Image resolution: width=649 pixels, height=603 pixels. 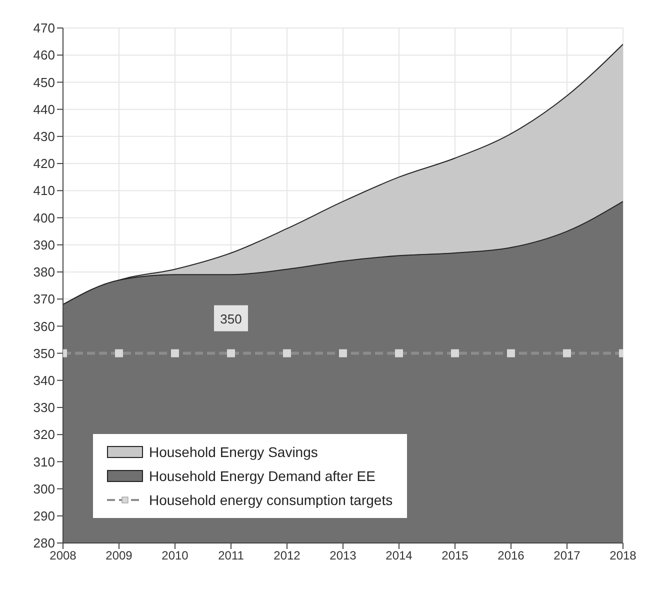 I want to click on y-tick-label: 470, so click(x=44, y=28).